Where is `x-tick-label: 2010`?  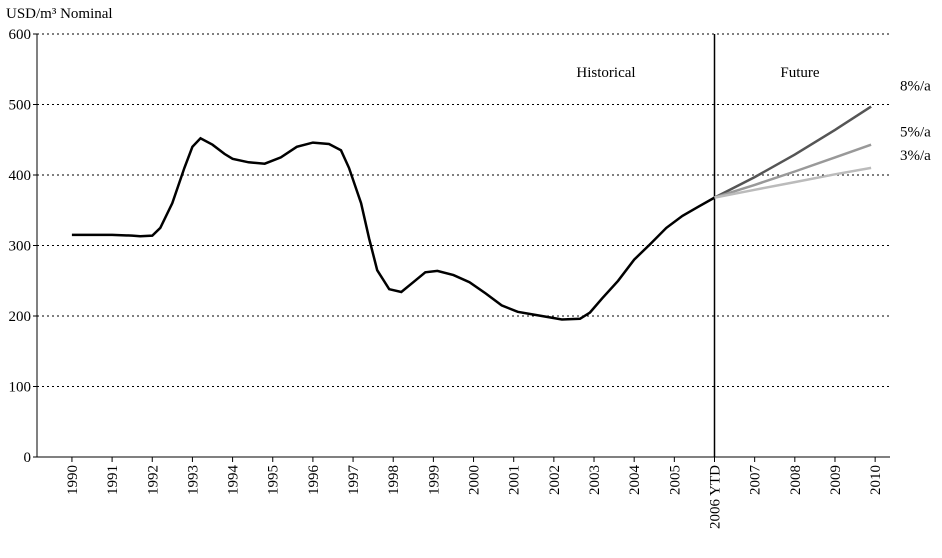 x-tick-label: 2010 is located at coordinates (876, 480).